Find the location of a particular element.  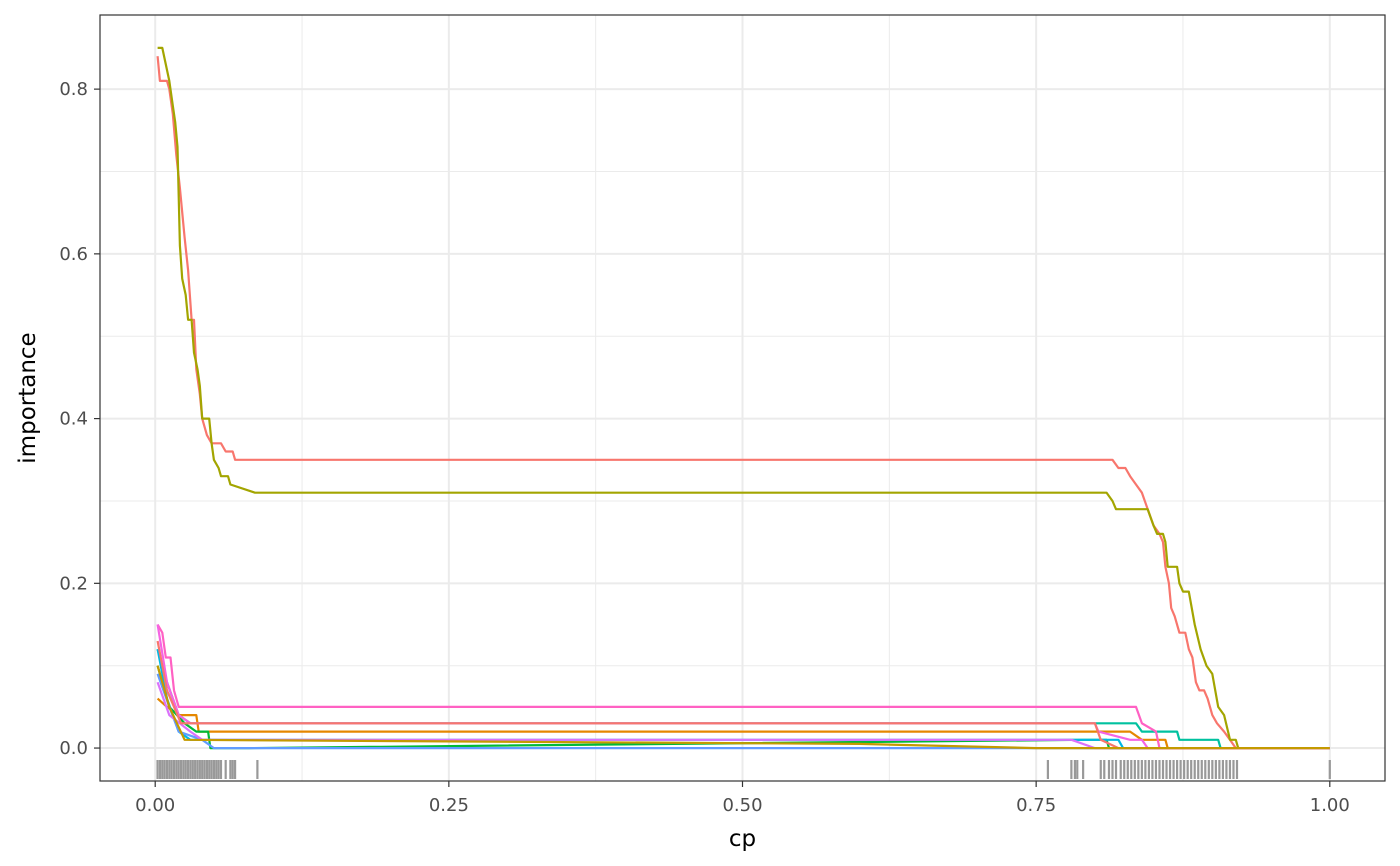

x-axis-title: cp is located at coordinates (742, 839).